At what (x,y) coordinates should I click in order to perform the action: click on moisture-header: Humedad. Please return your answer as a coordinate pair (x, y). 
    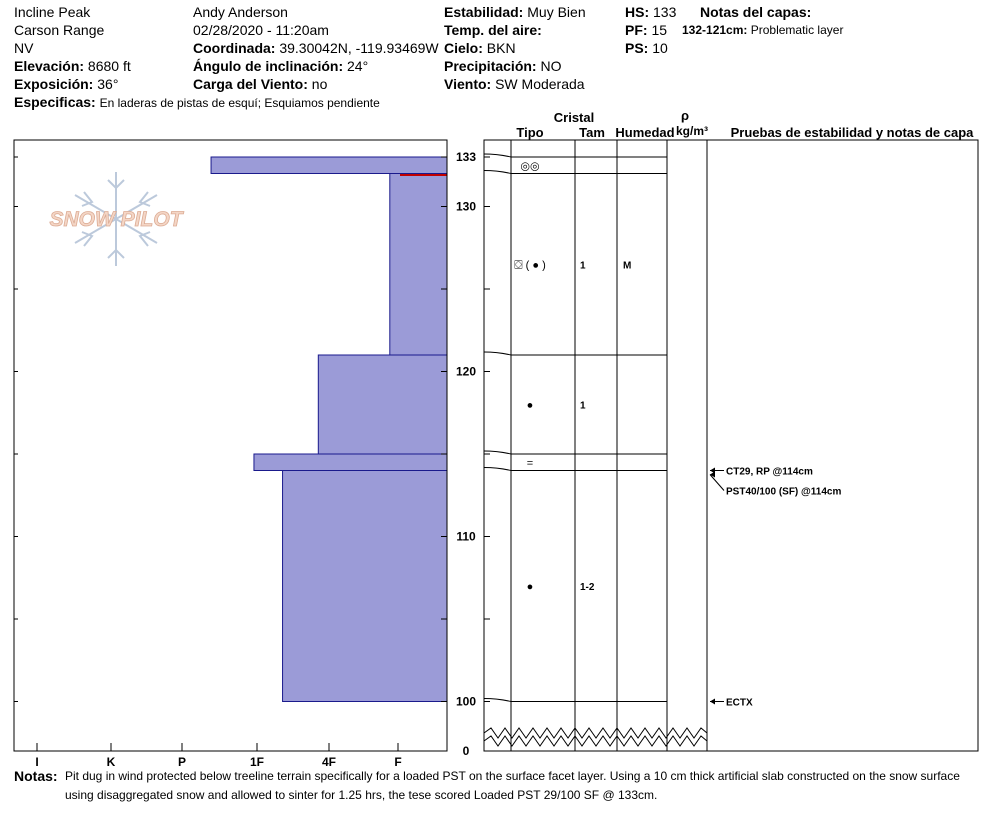
    Looking at the image, I should click on (644, 132).